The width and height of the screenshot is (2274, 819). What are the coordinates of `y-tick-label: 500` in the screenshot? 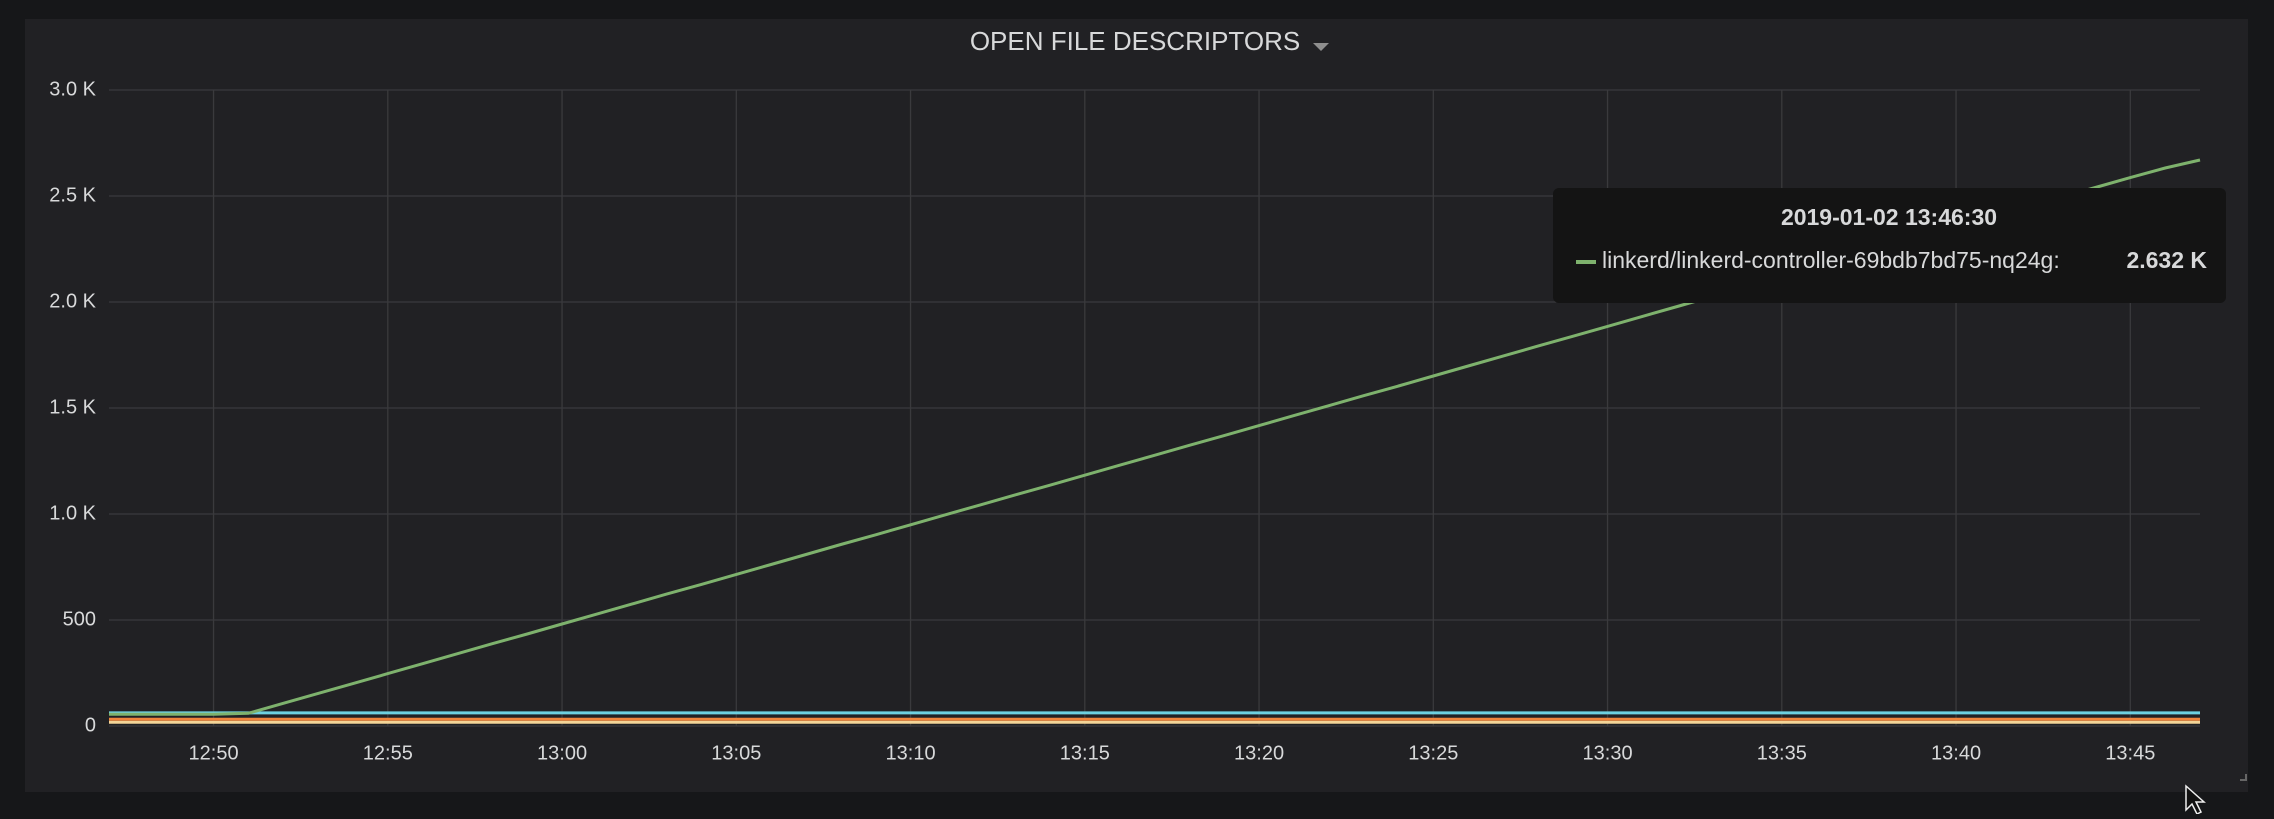 It's located at (79, 619).